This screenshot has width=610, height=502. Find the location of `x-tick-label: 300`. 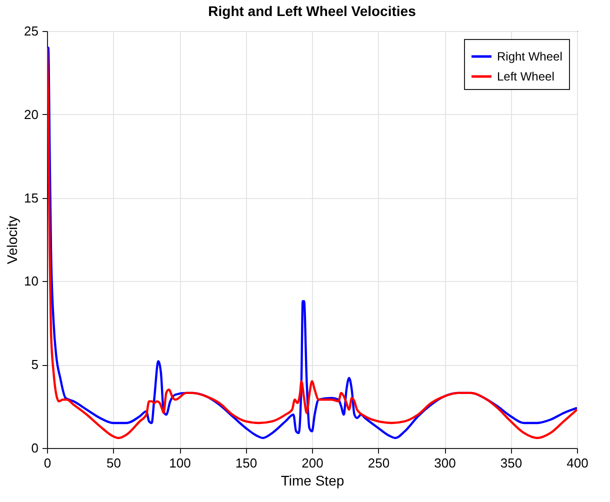

x-tick-label: 300 is located at coordinates (445, 463).